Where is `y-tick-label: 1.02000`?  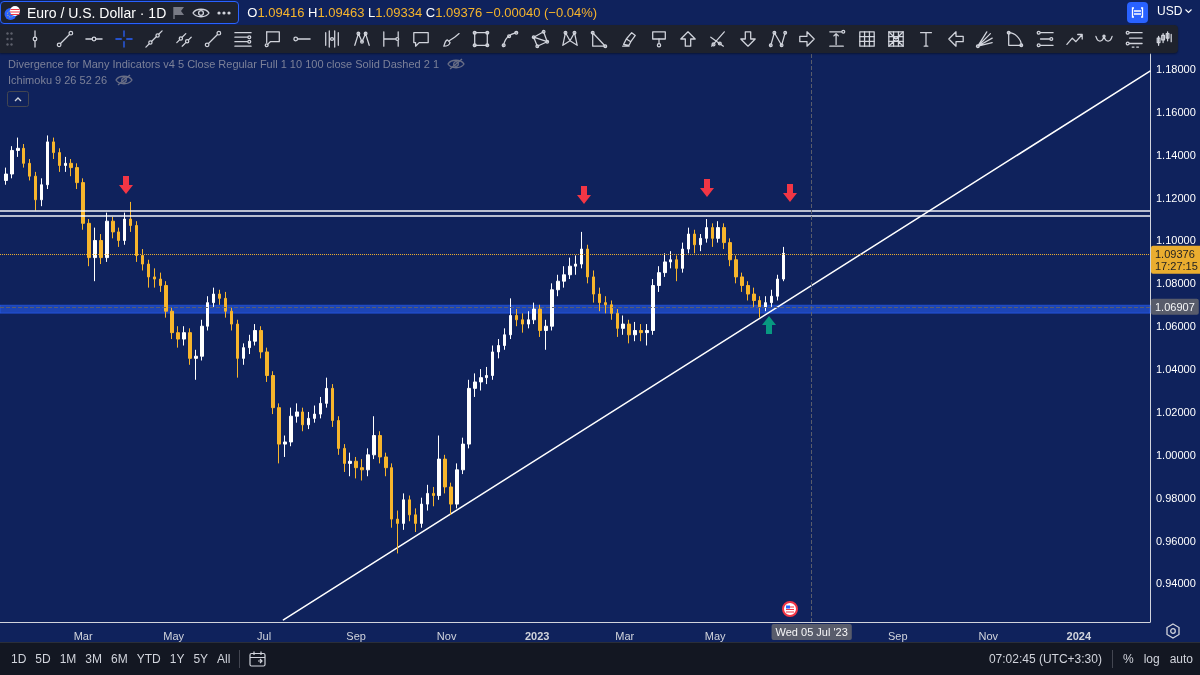
y-tick-label: 1.02000 is located at coordinates (1176, 411).